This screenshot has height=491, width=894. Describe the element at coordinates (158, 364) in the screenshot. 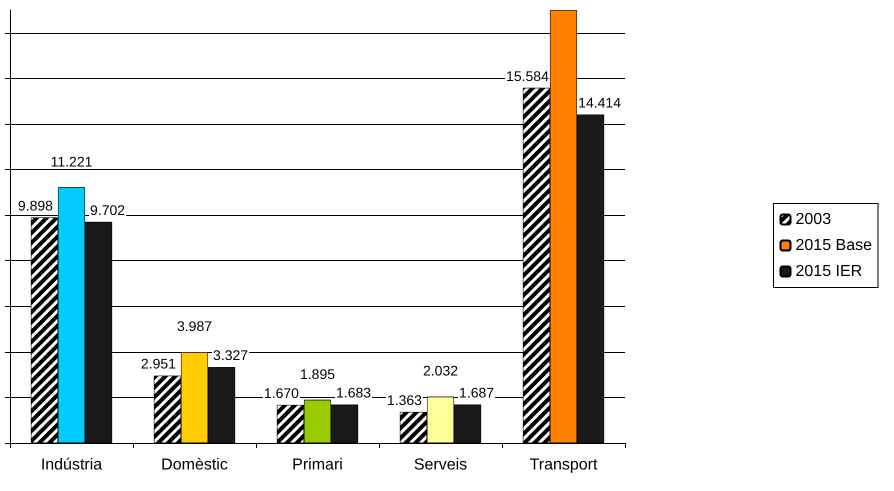

I see `data-label: 2.951` at that location.